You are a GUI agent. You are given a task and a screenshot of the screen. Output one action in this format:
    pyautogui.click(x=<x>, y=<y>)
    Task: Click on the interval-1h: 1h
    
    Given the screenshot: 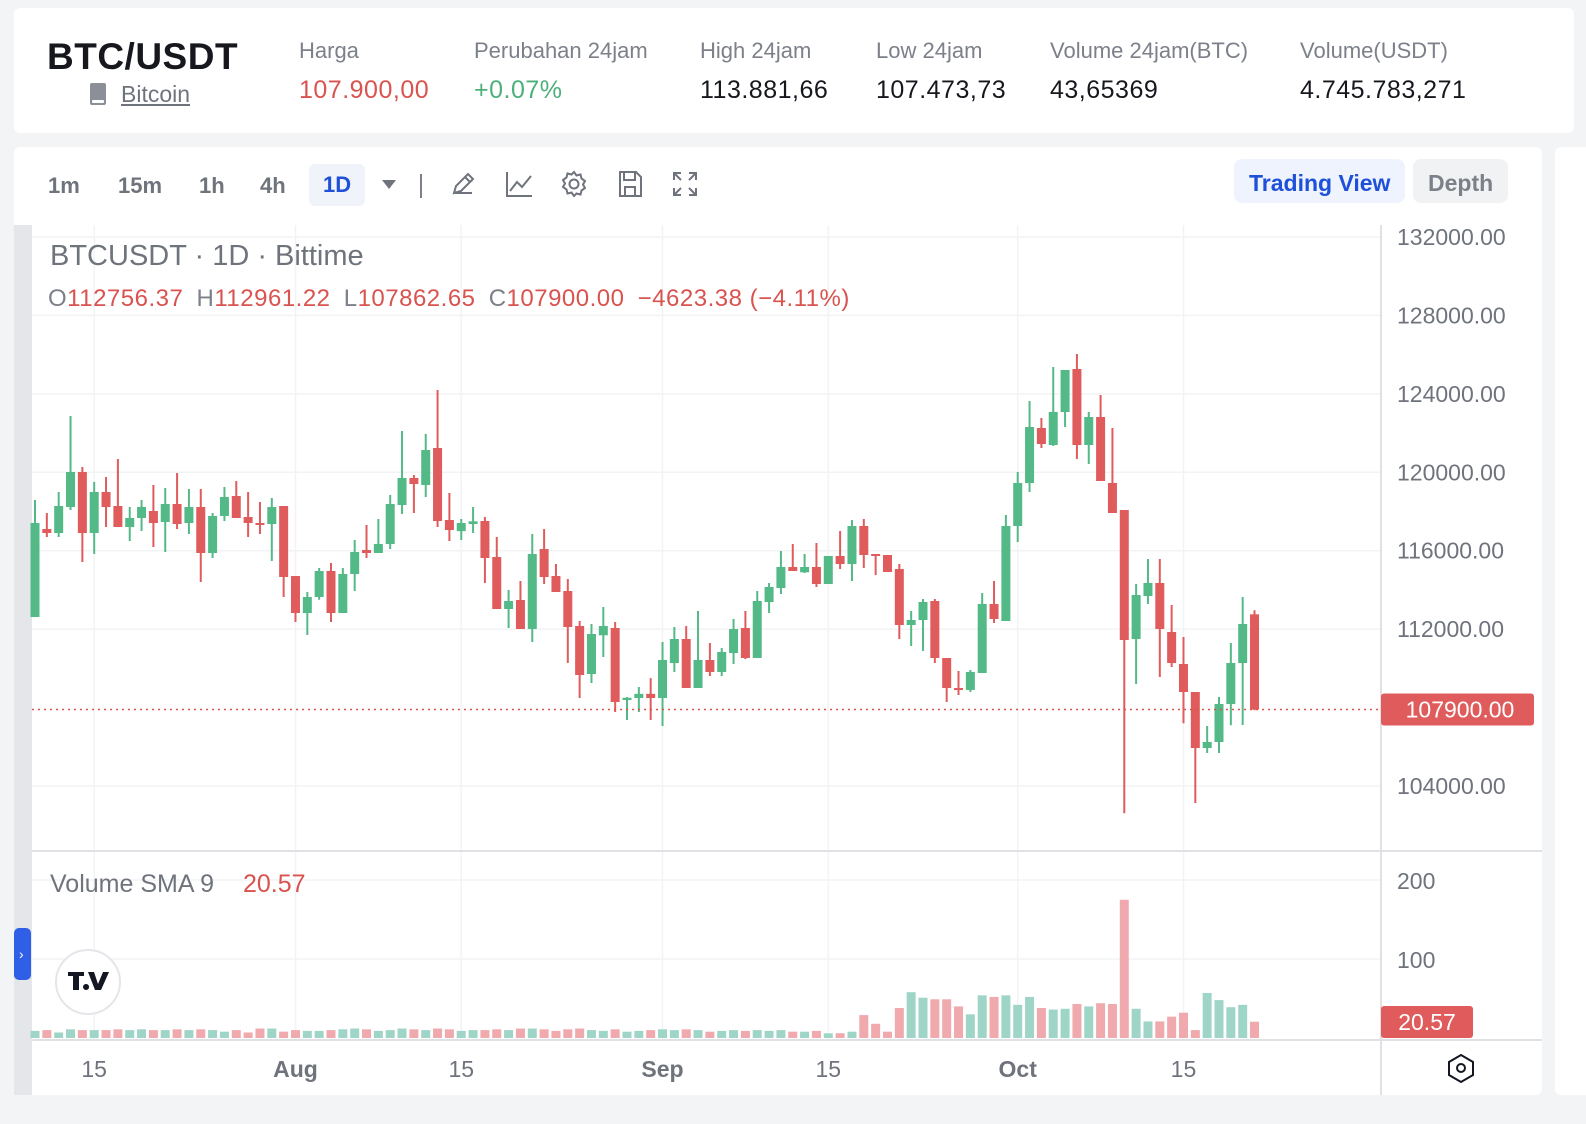 What is the action you would take?
    pyautogui.click(x=212, y=185)
    